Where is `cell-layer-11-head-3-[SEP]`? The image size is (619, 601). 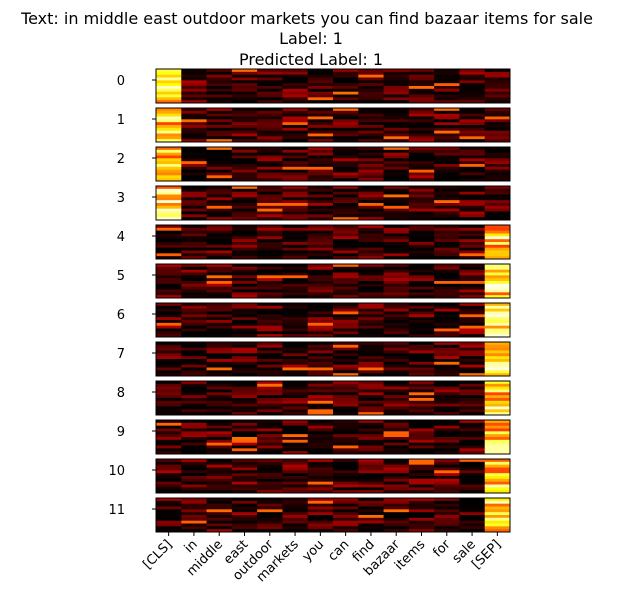 cell-layer-11-head-3-[SEP] is located at coordinates (497, 508).